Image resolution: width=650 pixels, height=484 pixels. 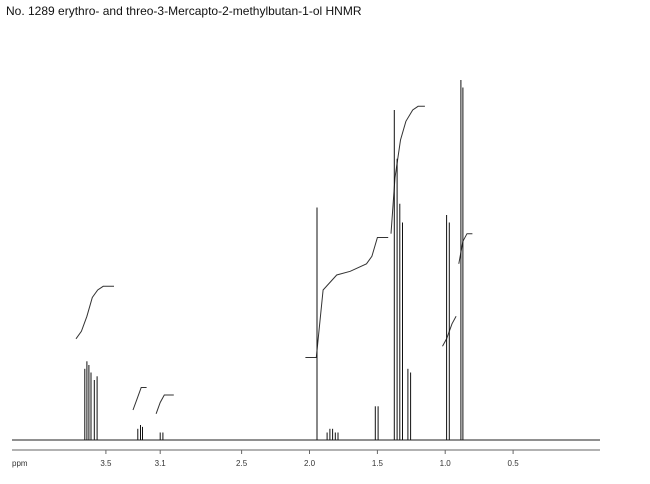 What do you see at coordinates (265, 459) in the screenshot?
I see `x-axis: ppm 3.5 3.1 2.5 2.0 1.5 1.0 0.5` at bounding box center [265, 459].